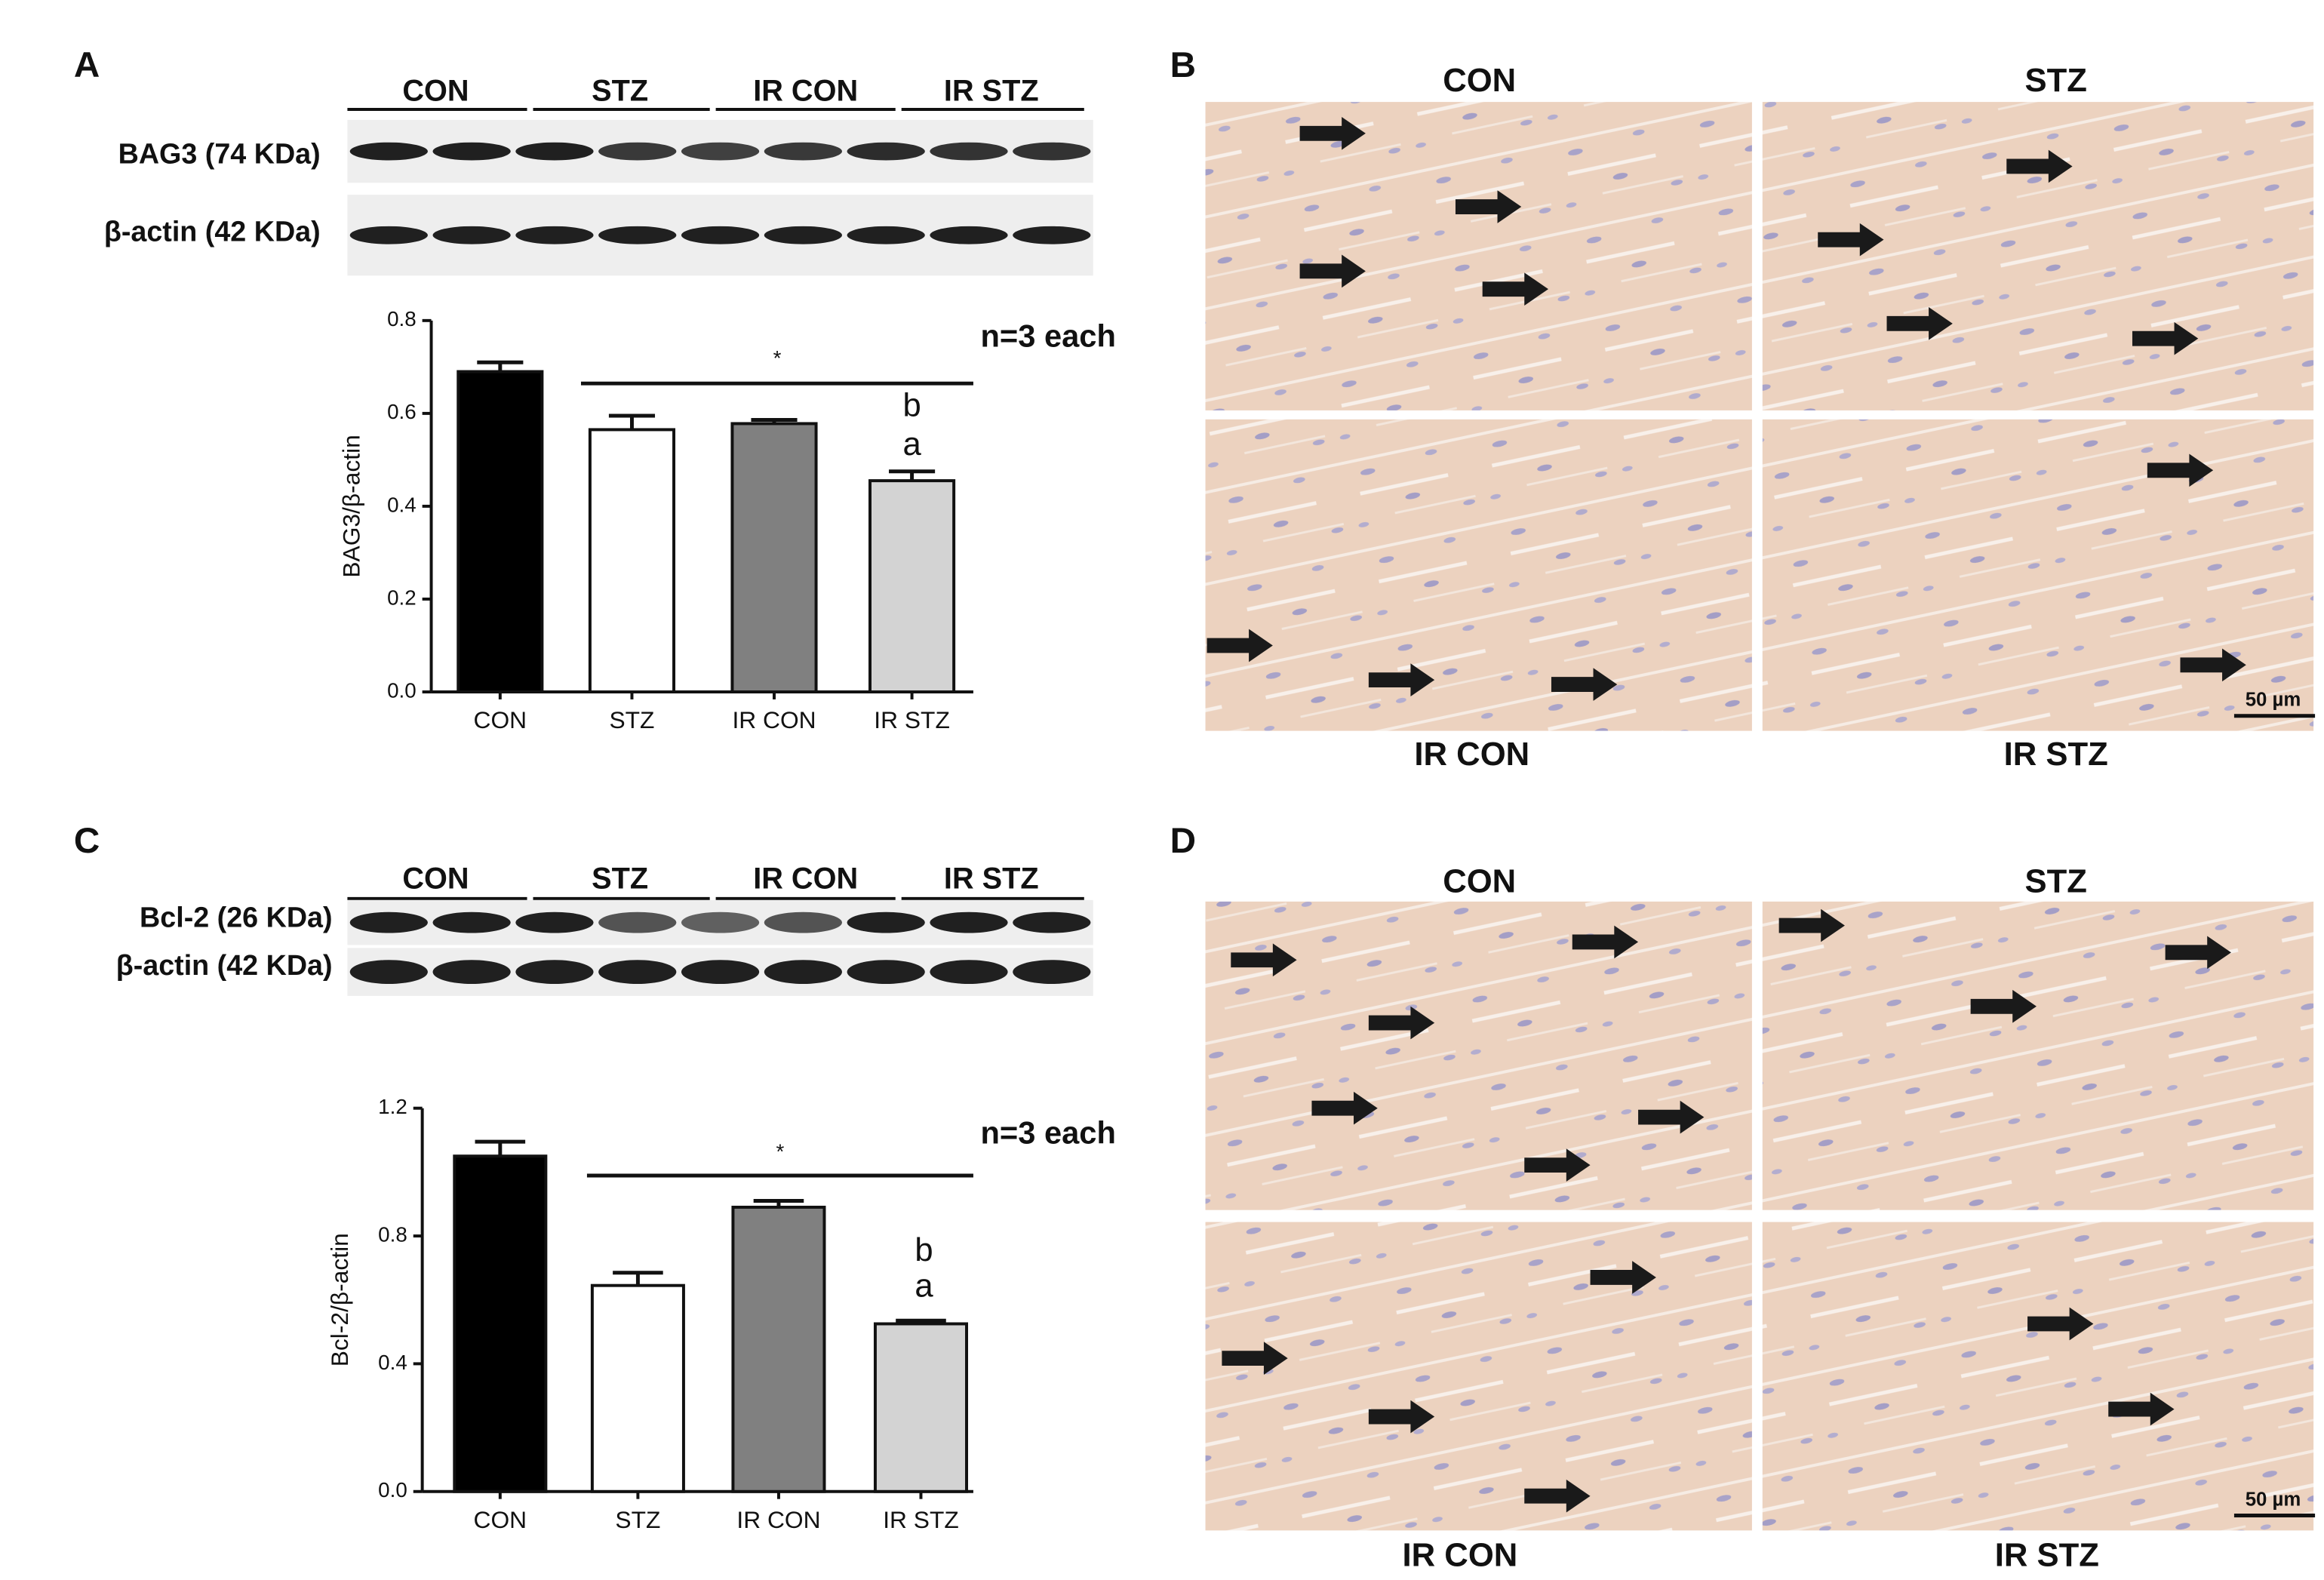 The height and width of the screenshot is (1580, 2324). What do you see at coordinates (2056, 754) in the screenshot?
I see `histology-label: IR STZ` at bounding box center [2056, 754].